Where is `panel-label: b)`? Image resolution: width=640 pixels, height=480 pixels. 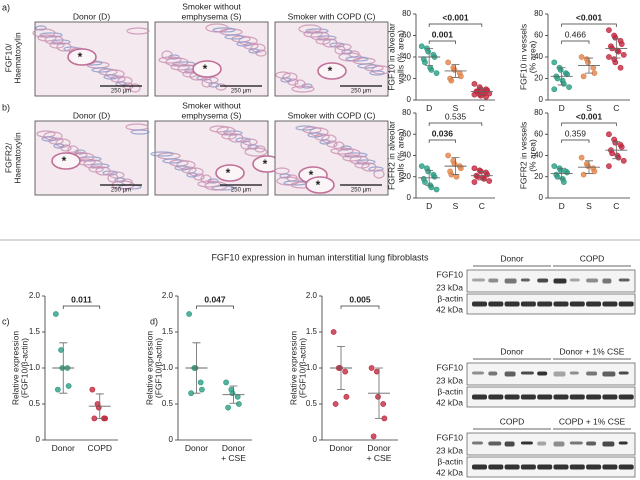
panel-label: b) is located at coordinates (6, 107).